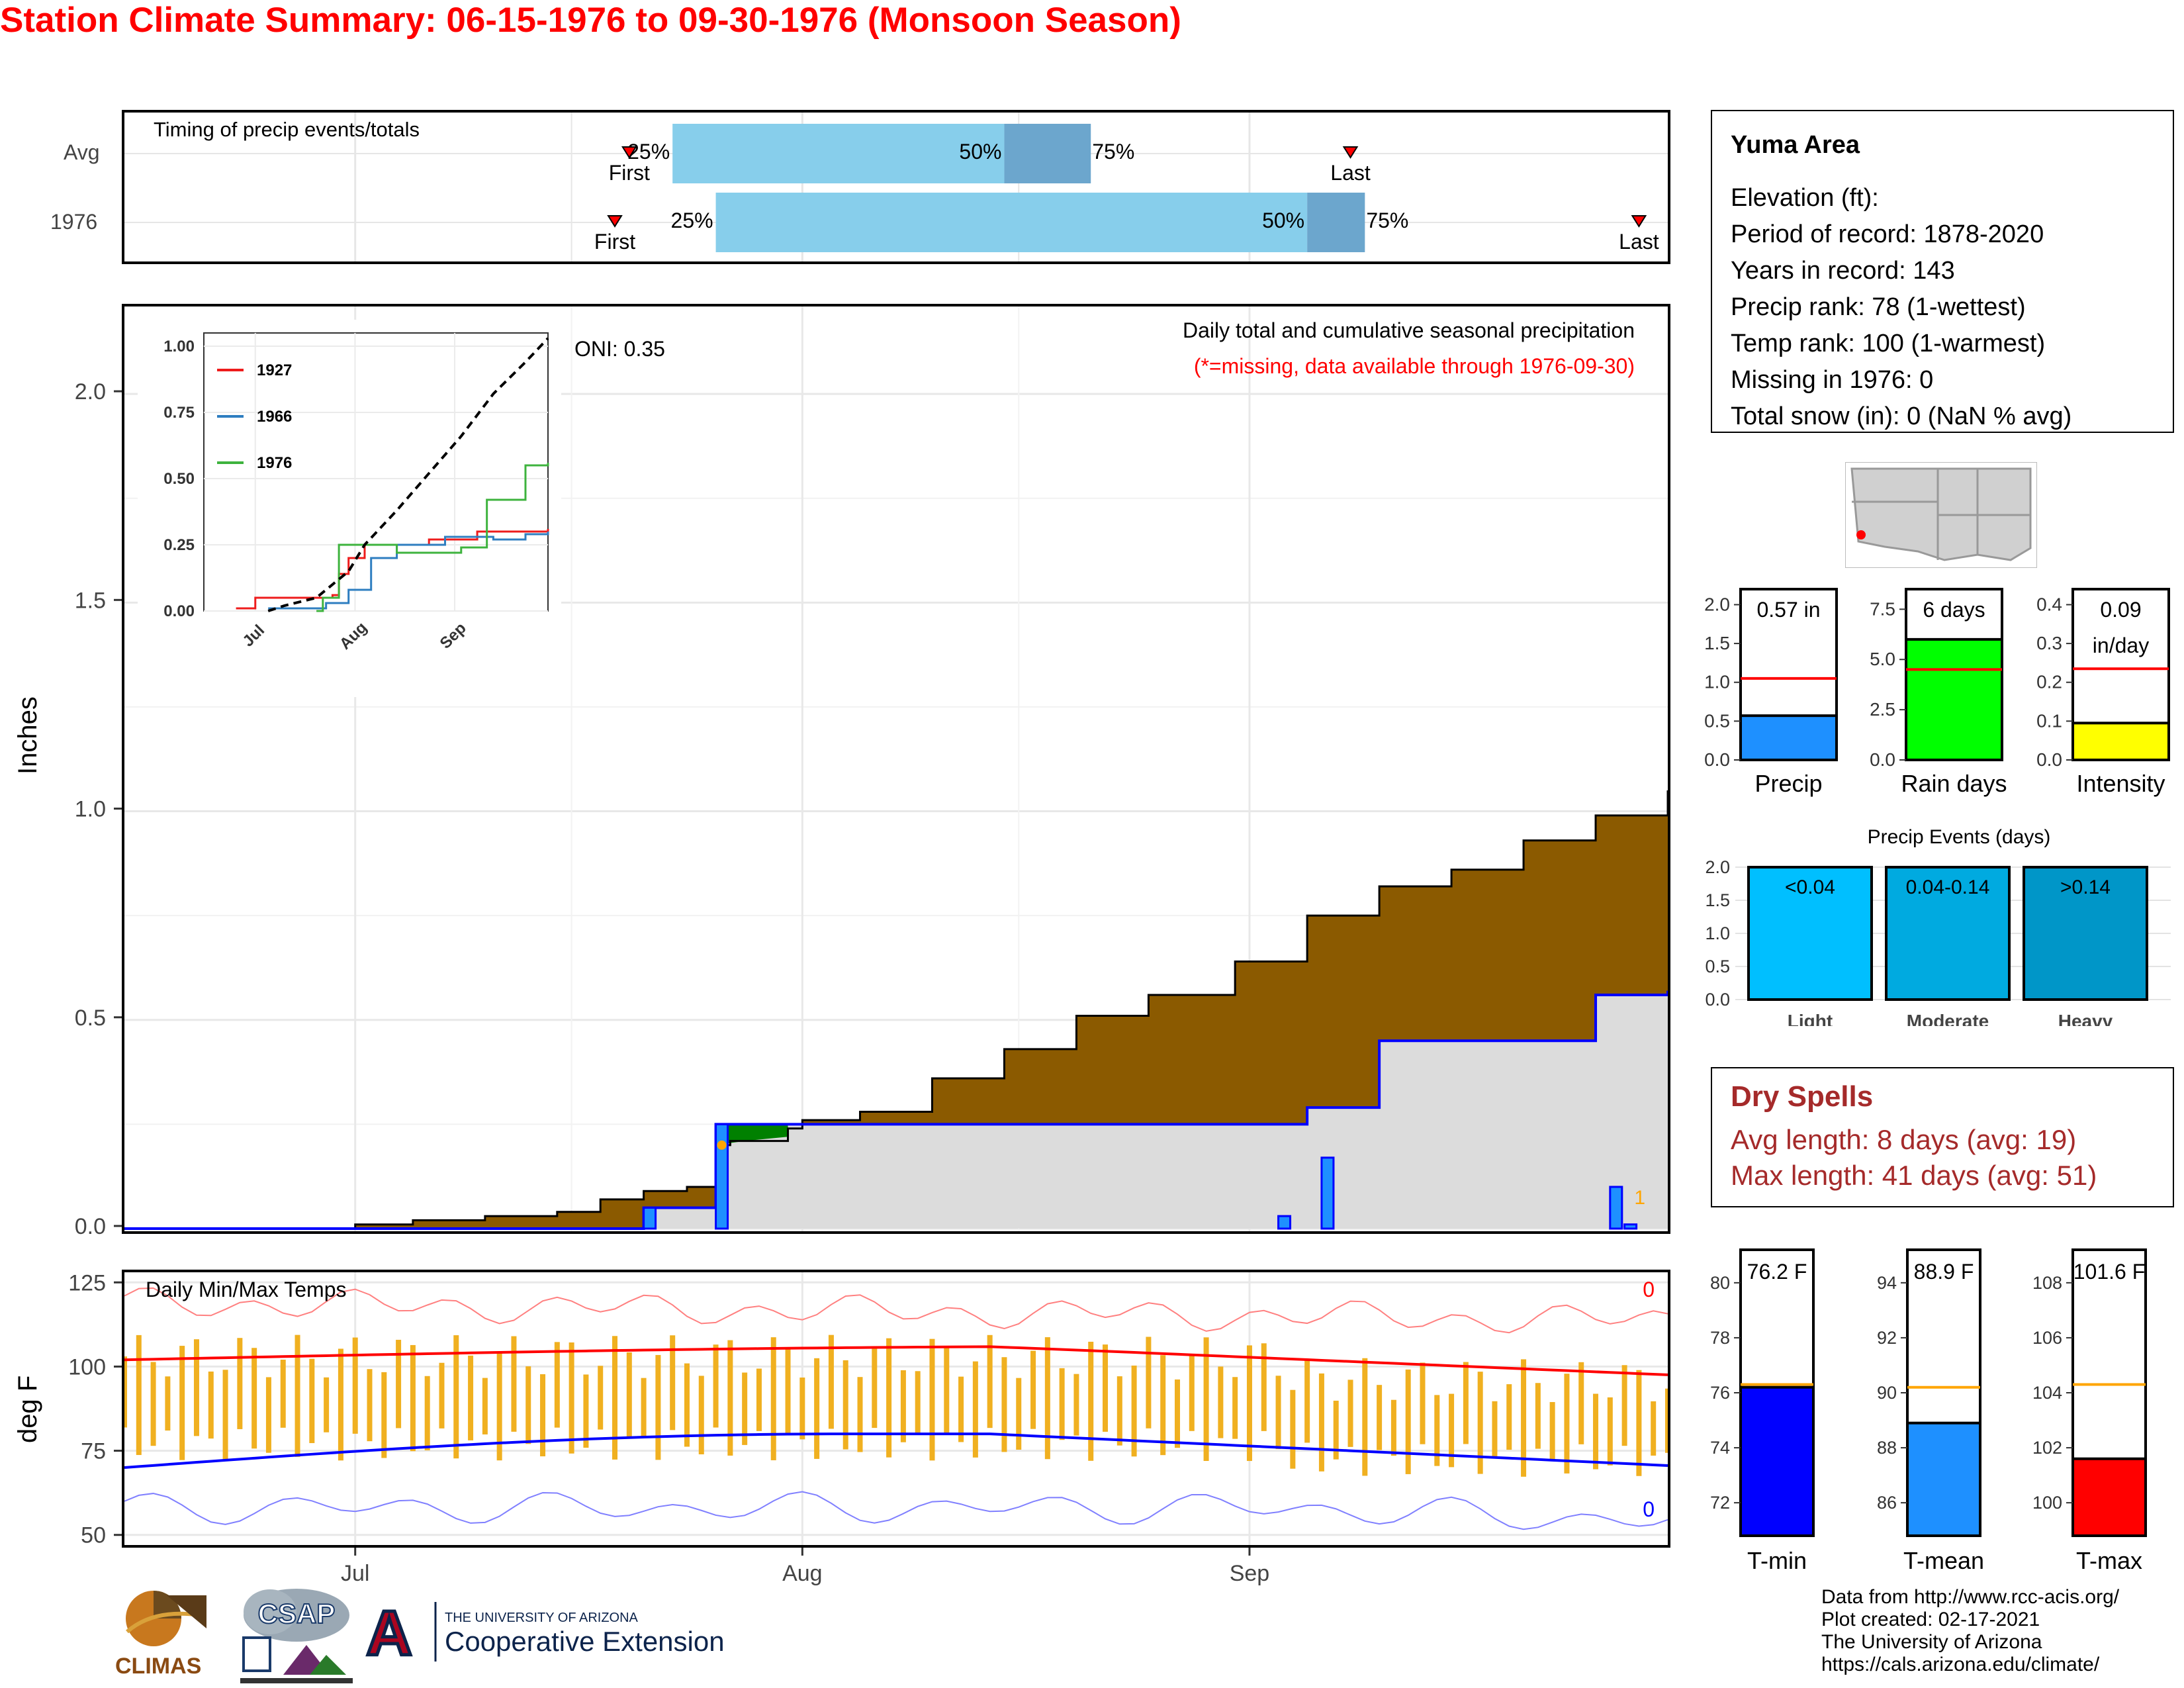 This screenshot has width=2184, height=1688. Describe the element at coordinates (160, 1635) in the screenshot. I see `climas-logo: CLIMAS` at that location.